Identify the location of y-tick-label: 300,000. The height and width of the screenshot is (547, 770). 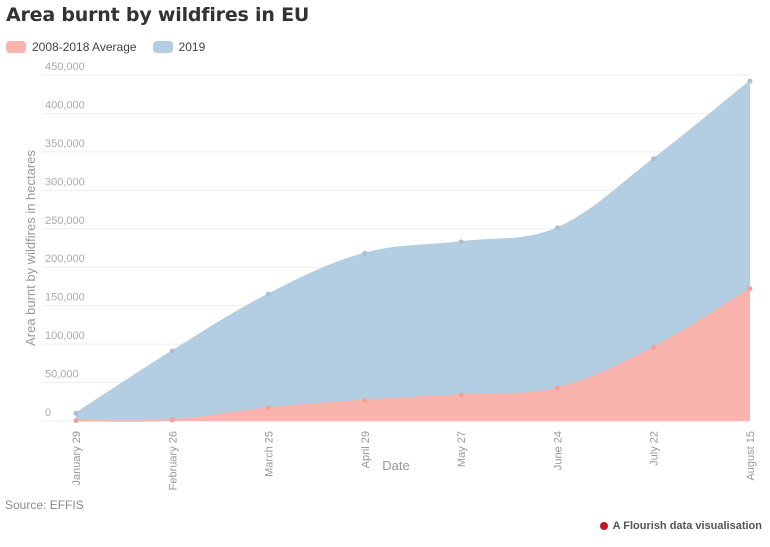
(65, 182).